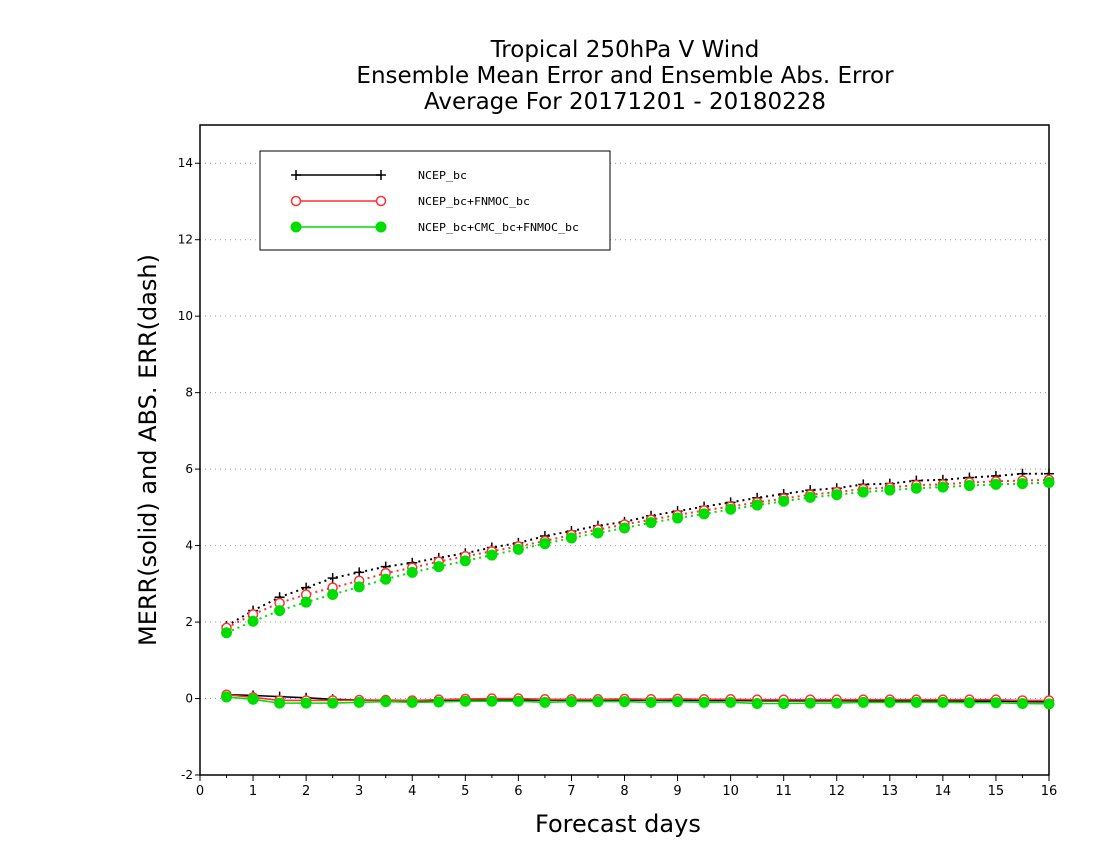  Describe the element at coordinates (148, 450) in the screenshot. I see `y-axis-title: MERR(solid) and ABS. ERR(dash)` at that location.